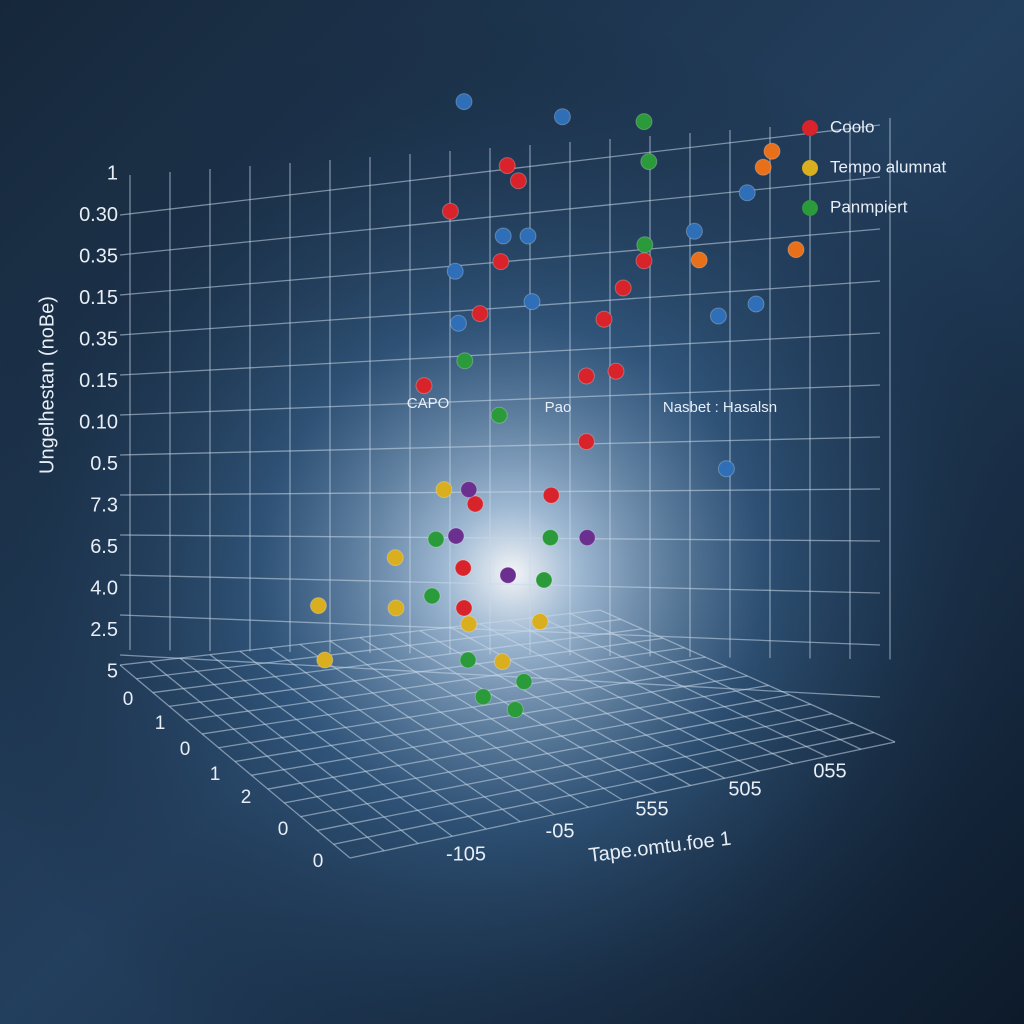 The height and width of the screenshot is (1024, 1024). Describe the element at coordinates (104, 464) in the screenshot. I see `y-tick-label: 0.5` at that location.